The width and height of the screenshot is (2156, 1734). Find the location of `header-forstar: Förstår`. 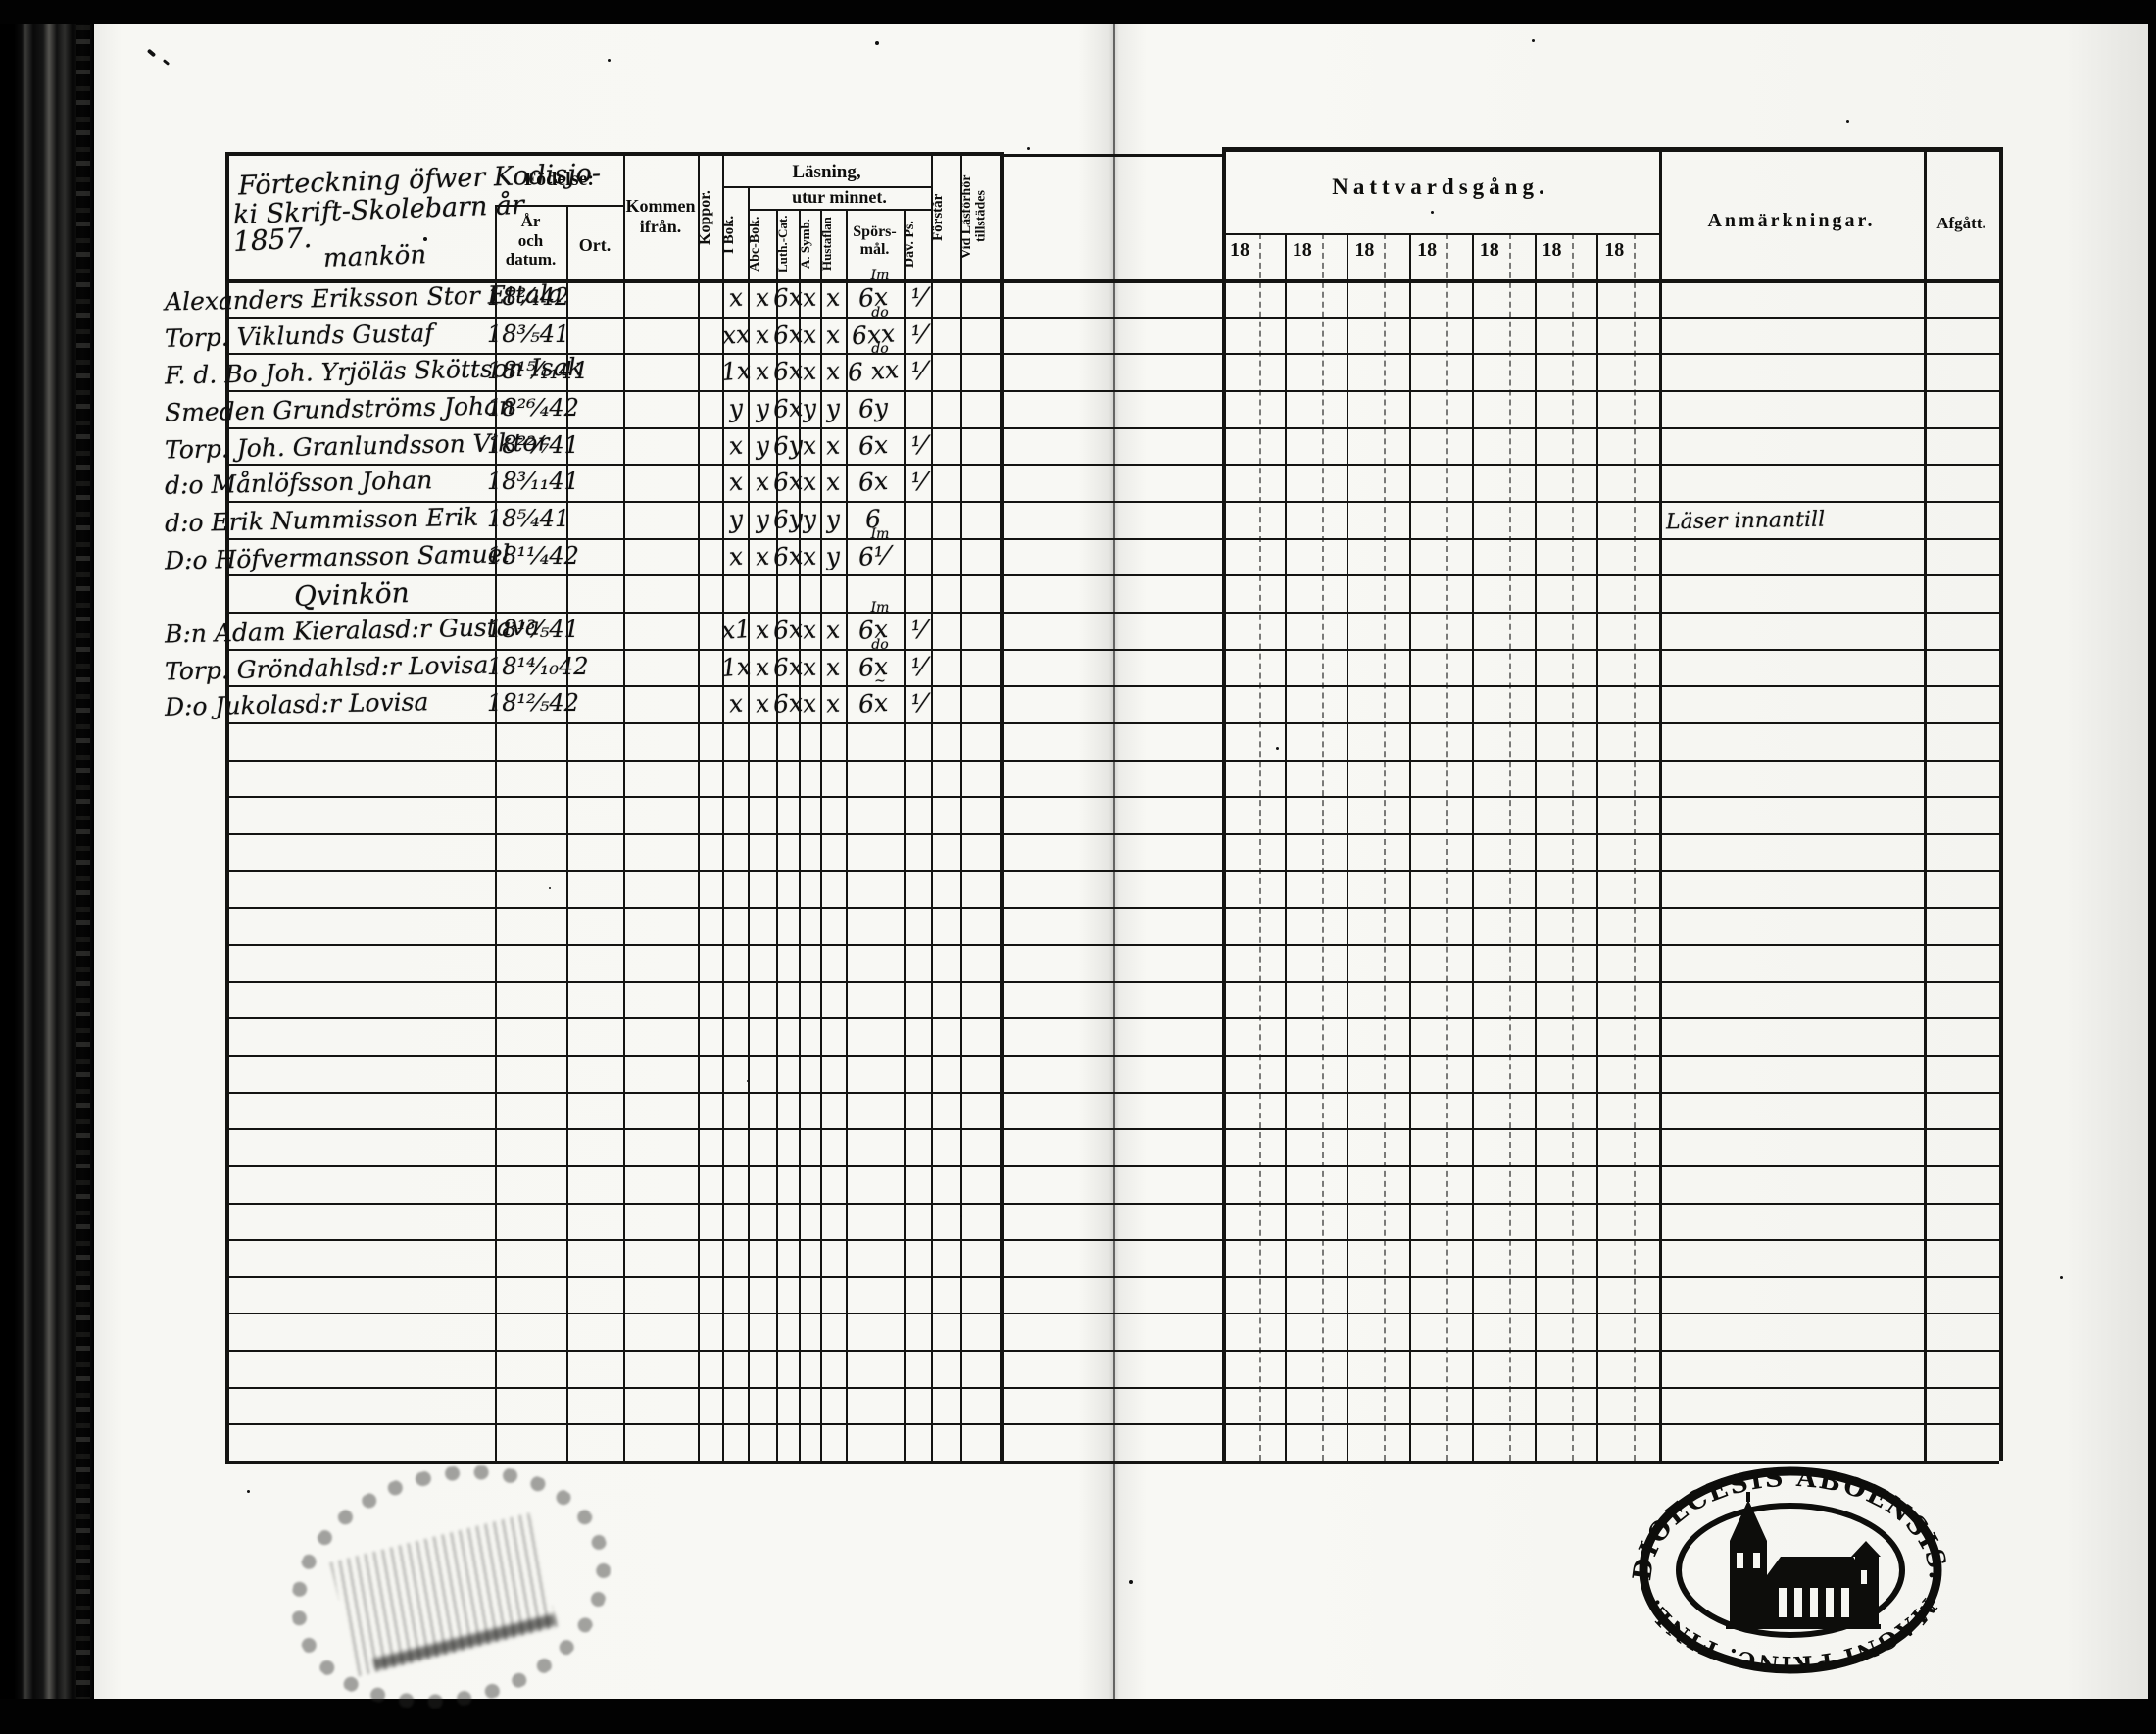

header-forstar: Förstår is located at coordinates (938, 217).